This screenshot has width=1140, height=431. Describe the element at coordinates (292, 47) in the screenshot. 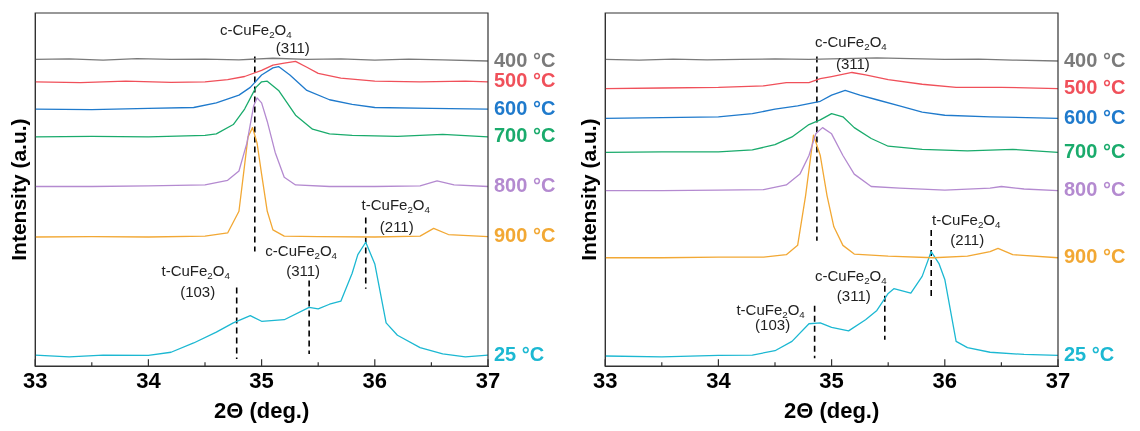

I see `text: (311)` at that location.